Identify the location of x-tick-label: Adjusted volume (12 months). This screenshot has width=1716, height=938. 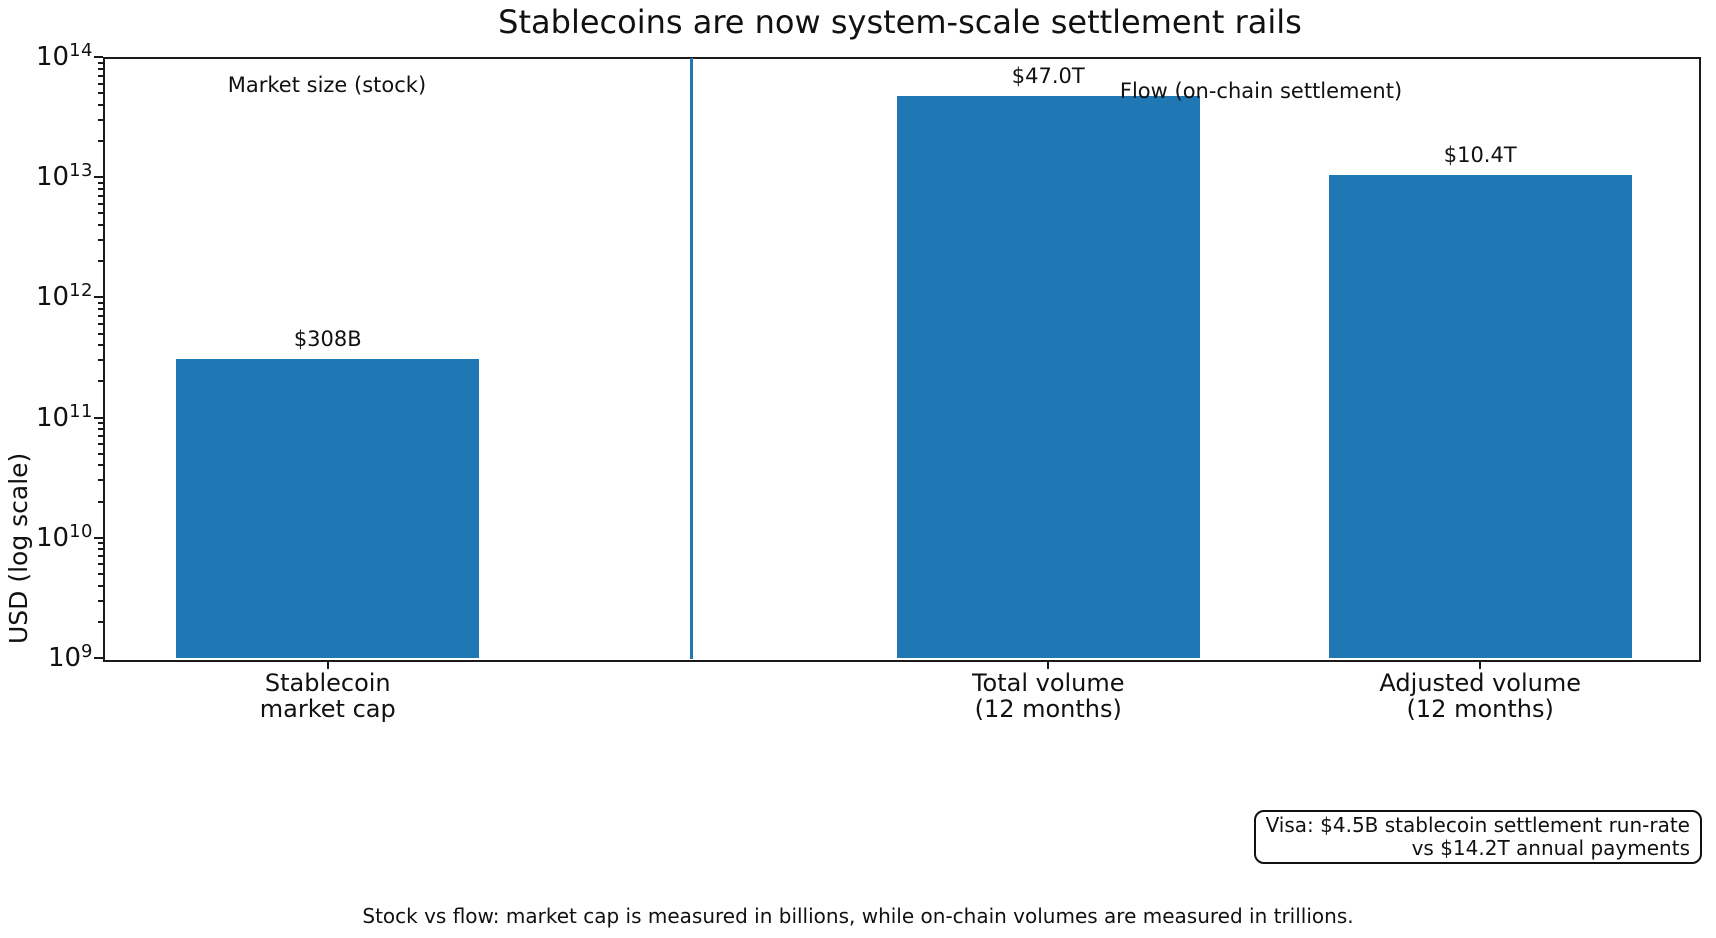
(1480, 696).